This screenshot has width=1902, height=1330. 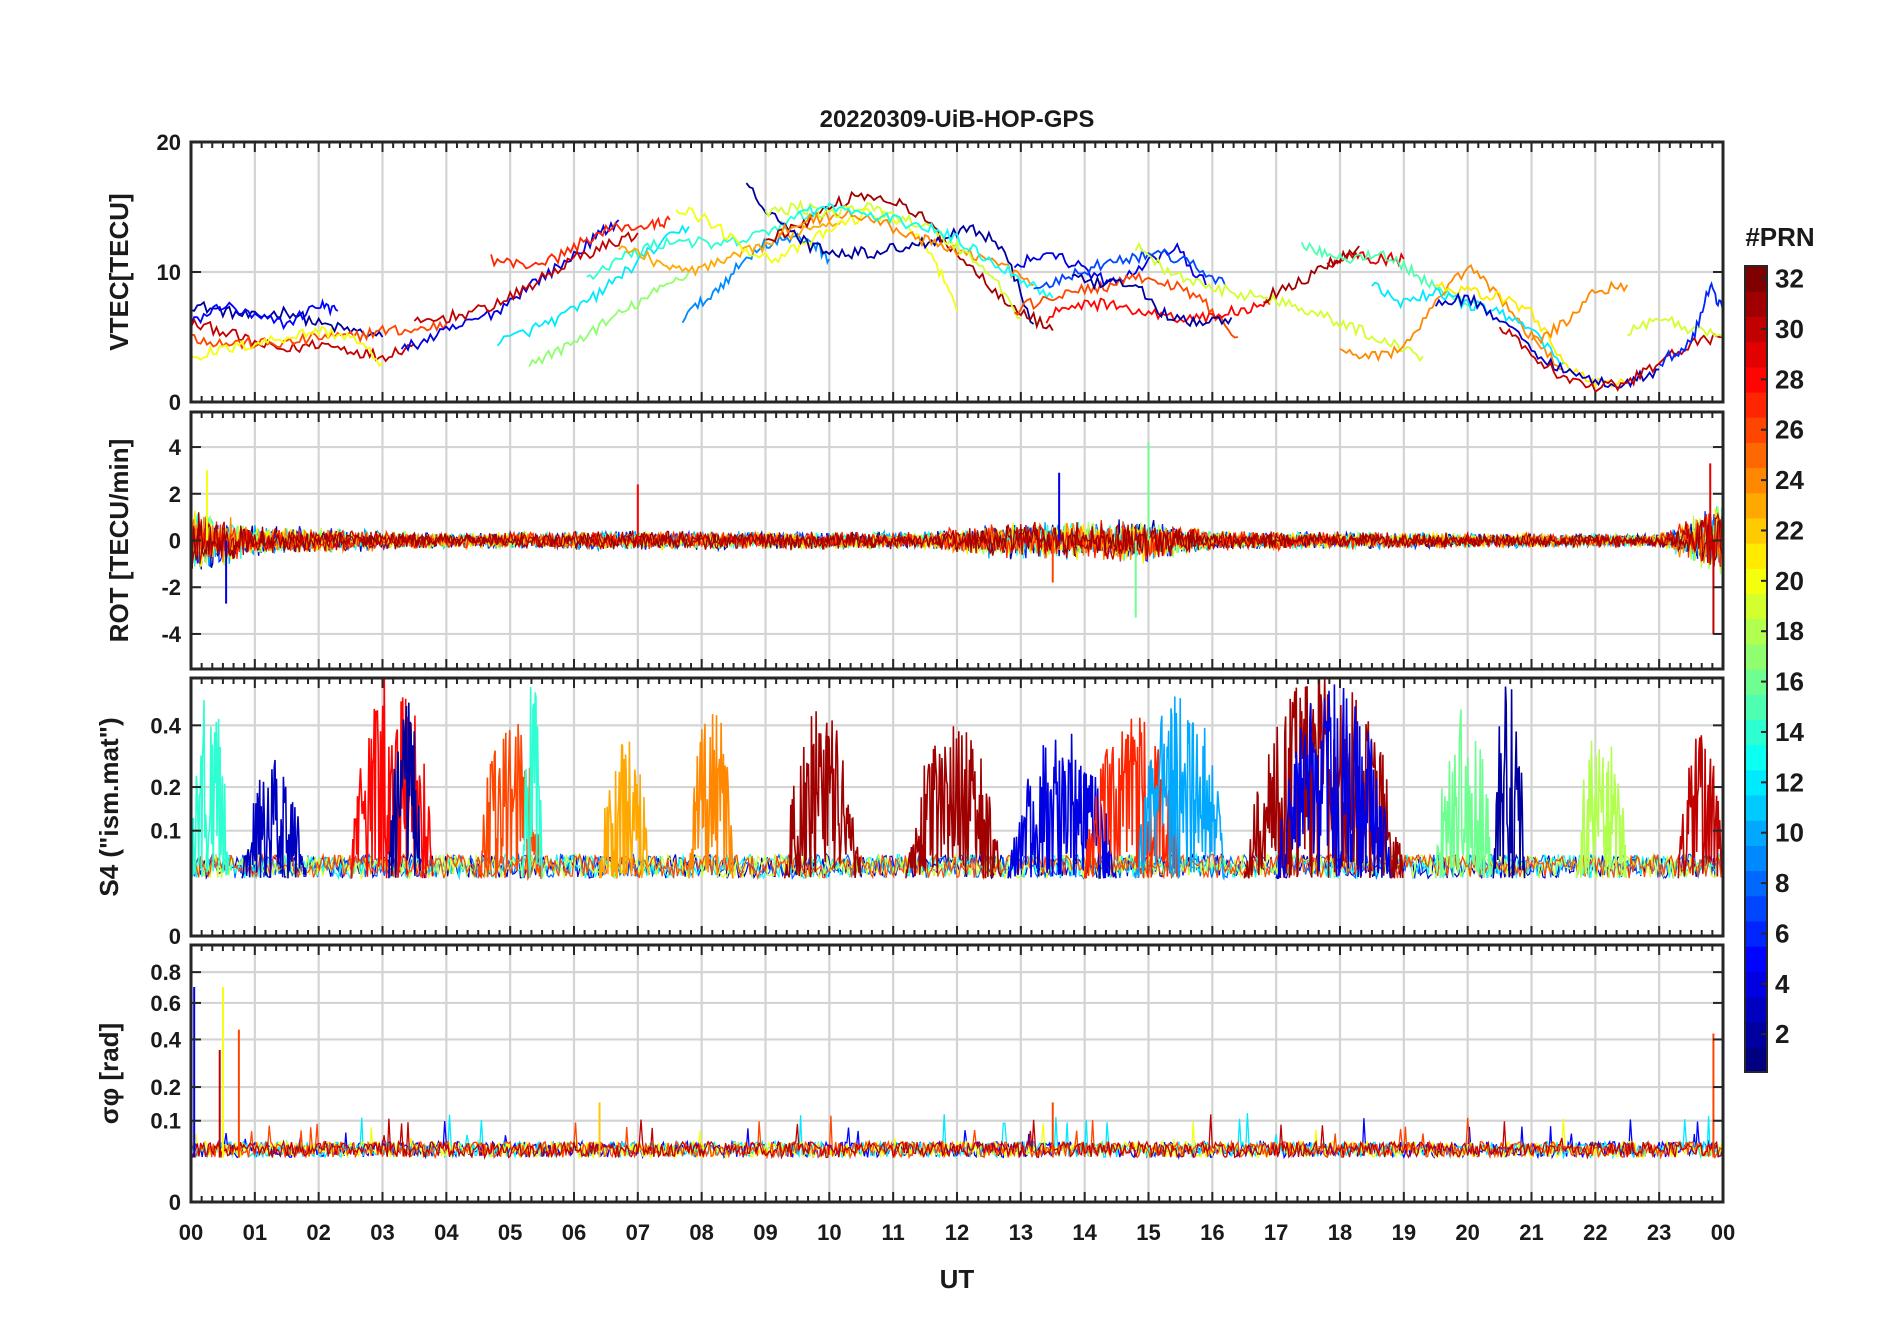 What do you see at coordinates (1779, 237) in the screenshot?
I see `colorbar-title: #PRN` at bounding box center [1779, 237].